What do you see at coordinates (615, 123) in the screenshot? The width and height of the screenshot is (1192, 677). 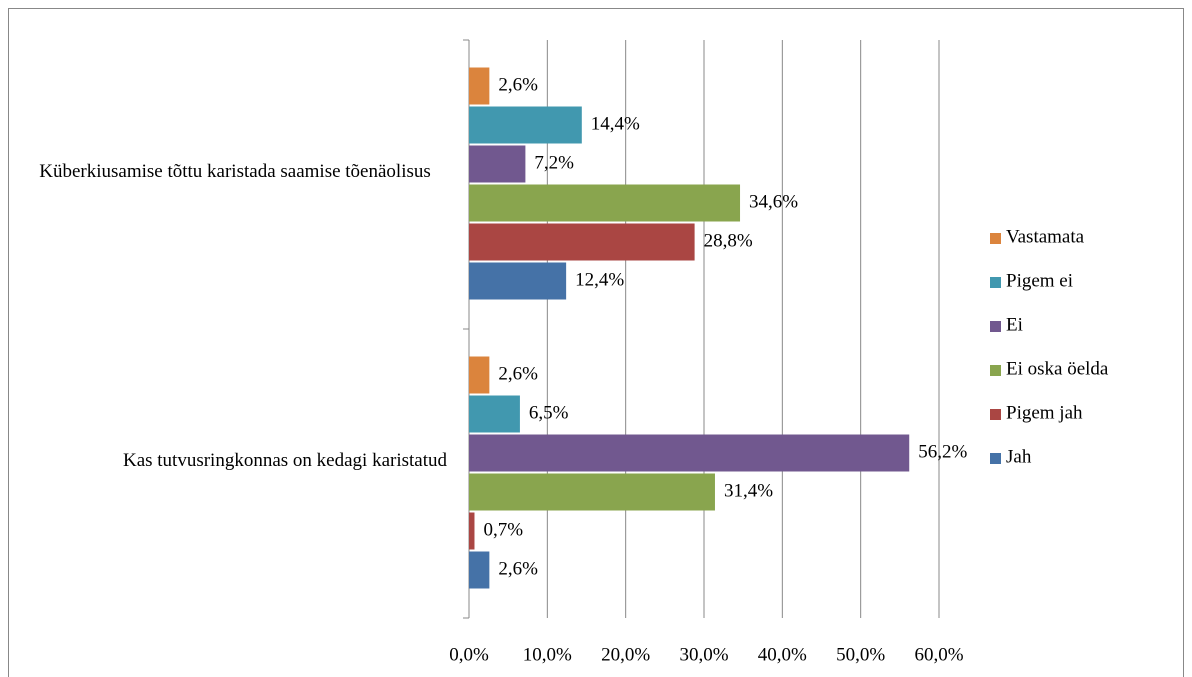 I see `data-label: 14,4%` at bounding box center [615, 123].